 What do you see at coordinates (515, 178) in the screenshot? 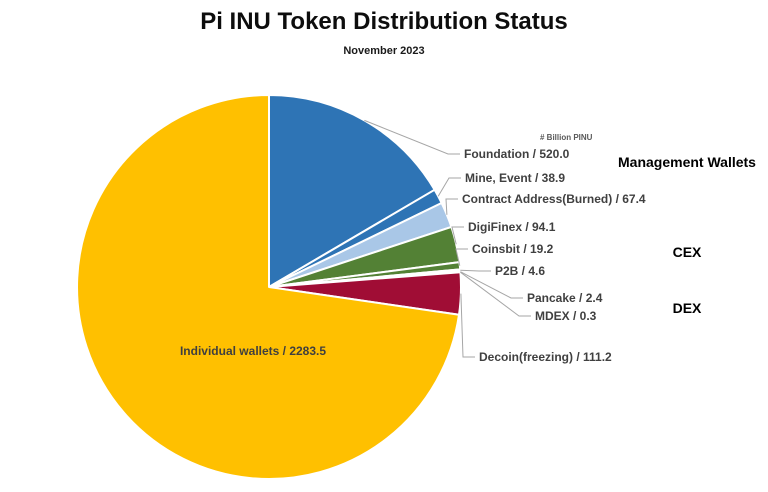
I see `slice-label-mine-event: Mine, Event / 38.9` at bounding box center [515, 178].